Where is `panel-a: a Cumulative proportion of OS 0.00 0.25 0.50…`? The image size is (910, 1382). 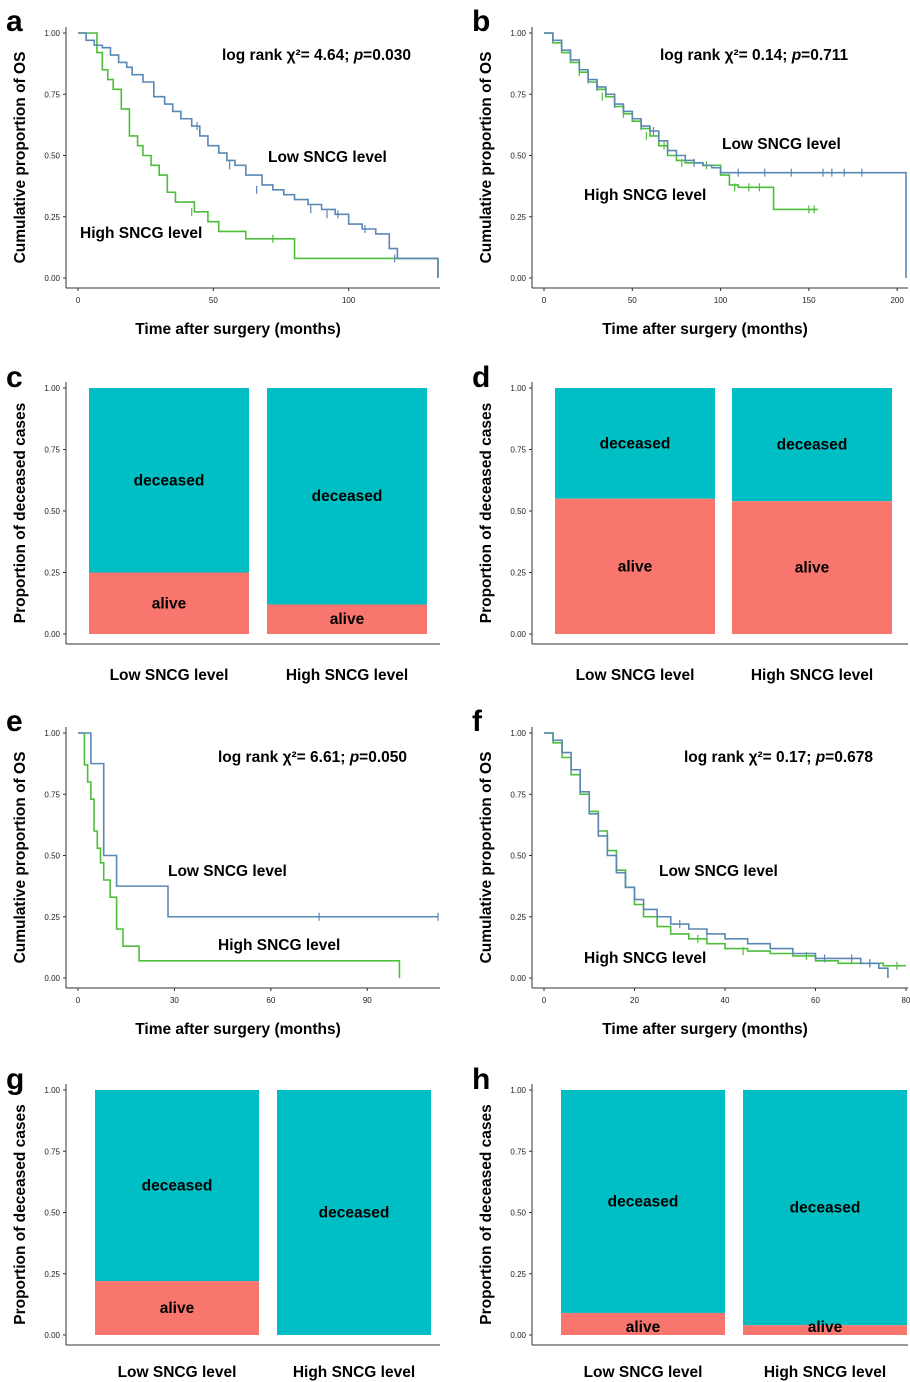
panel-a: a Cumulative proportion of OS 0.00 0.25 0.50… is located at coordinates (223, 171).